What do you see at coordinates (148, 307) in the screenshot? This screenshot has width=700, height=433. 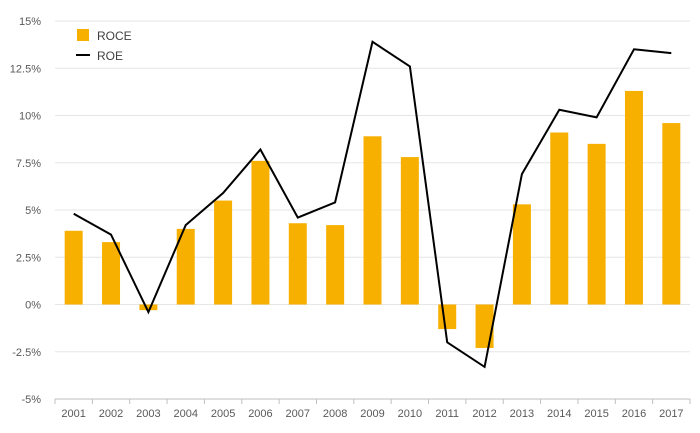 I see `bar-roce-2003` at bounding box center [148, 307].